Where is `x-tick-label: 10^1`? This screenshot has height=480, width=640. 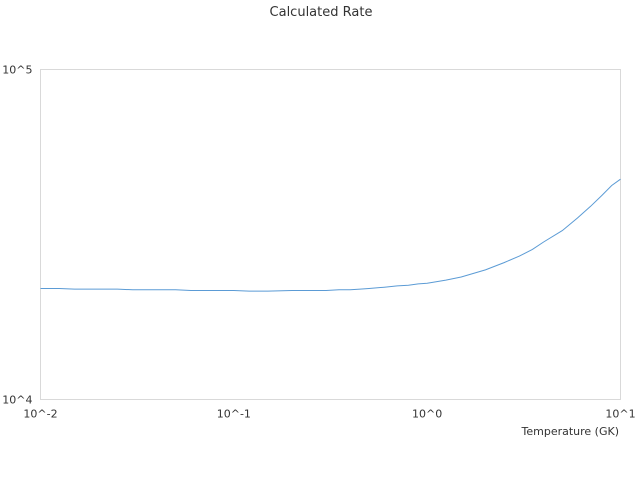 x-tick-label: 10^1 is located at coordinates (620, 414).